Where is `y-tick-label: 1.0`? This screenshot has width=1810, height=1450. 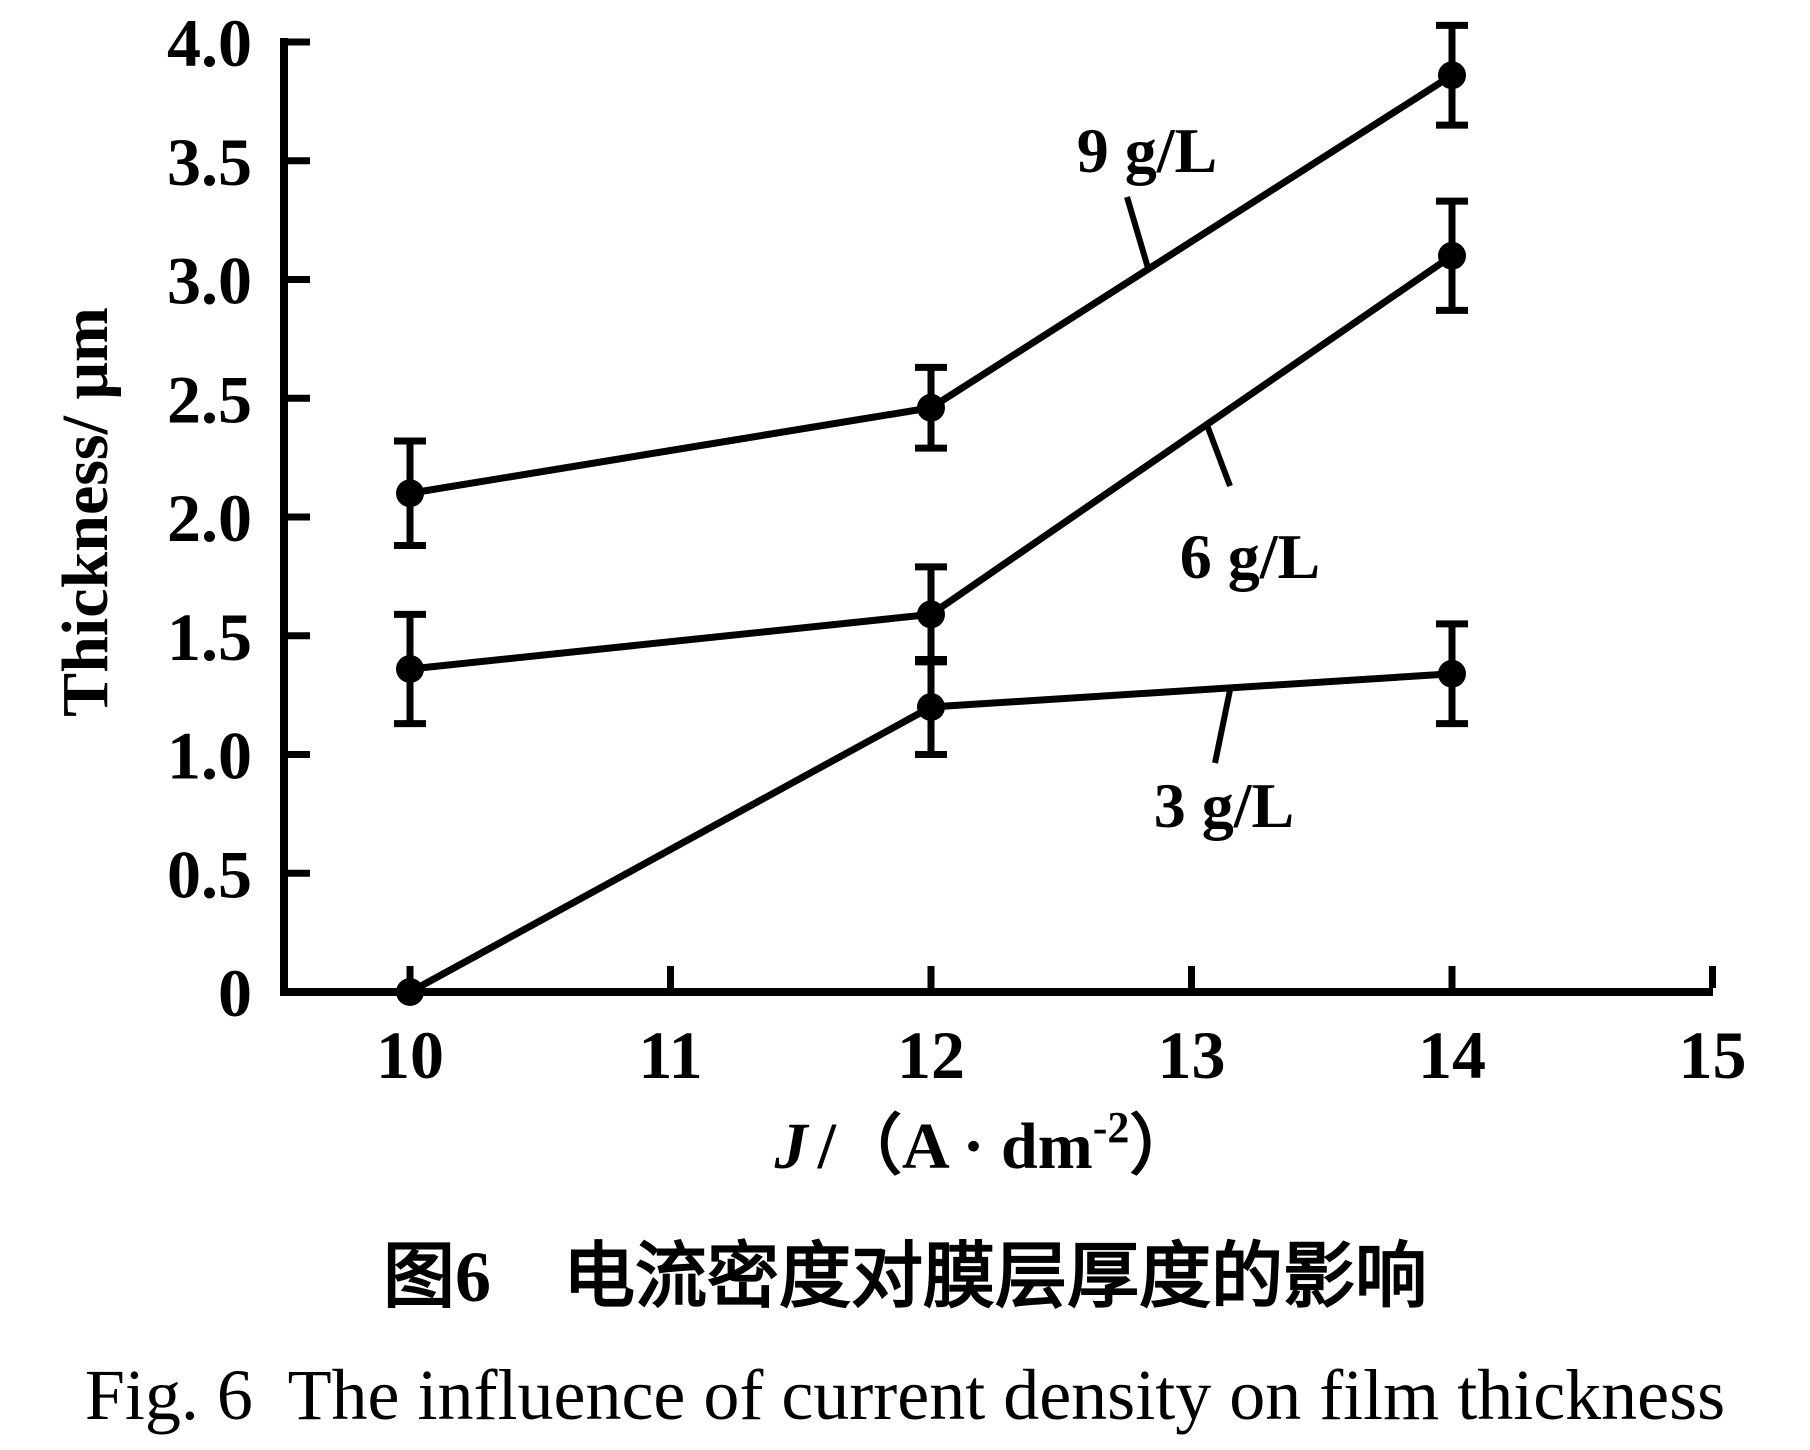 y-tick-label: 1.0 is located at coordinates (209, 756).